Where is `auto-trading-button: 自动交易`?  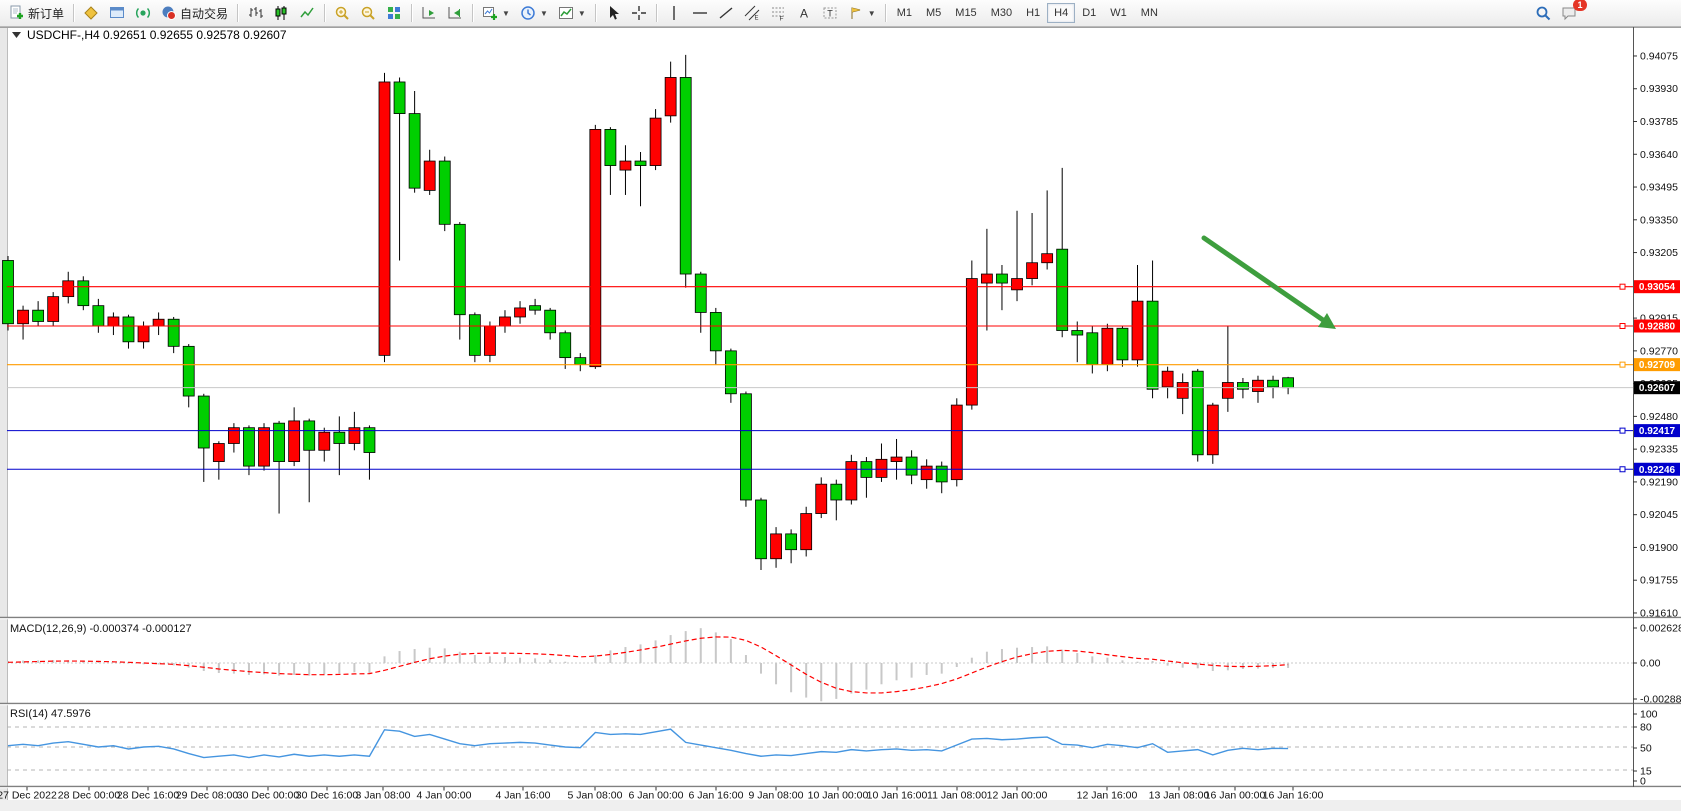
auto-trading-button: 自动交易 is located at coordinates (194, 13).